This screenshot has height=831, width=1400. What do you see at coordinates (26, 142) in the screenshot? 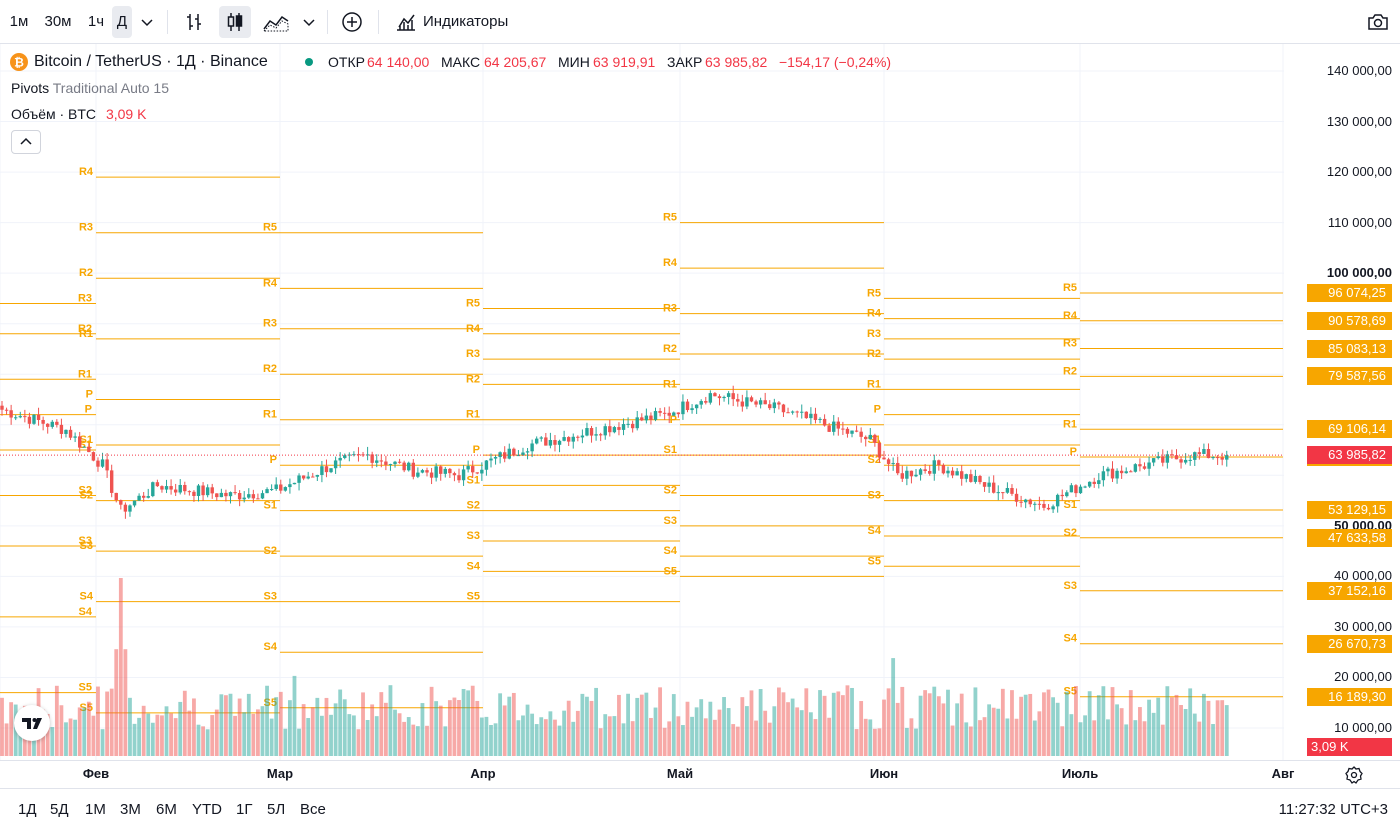
I see `collapse-legend-button` at bounding box center [26, 142].